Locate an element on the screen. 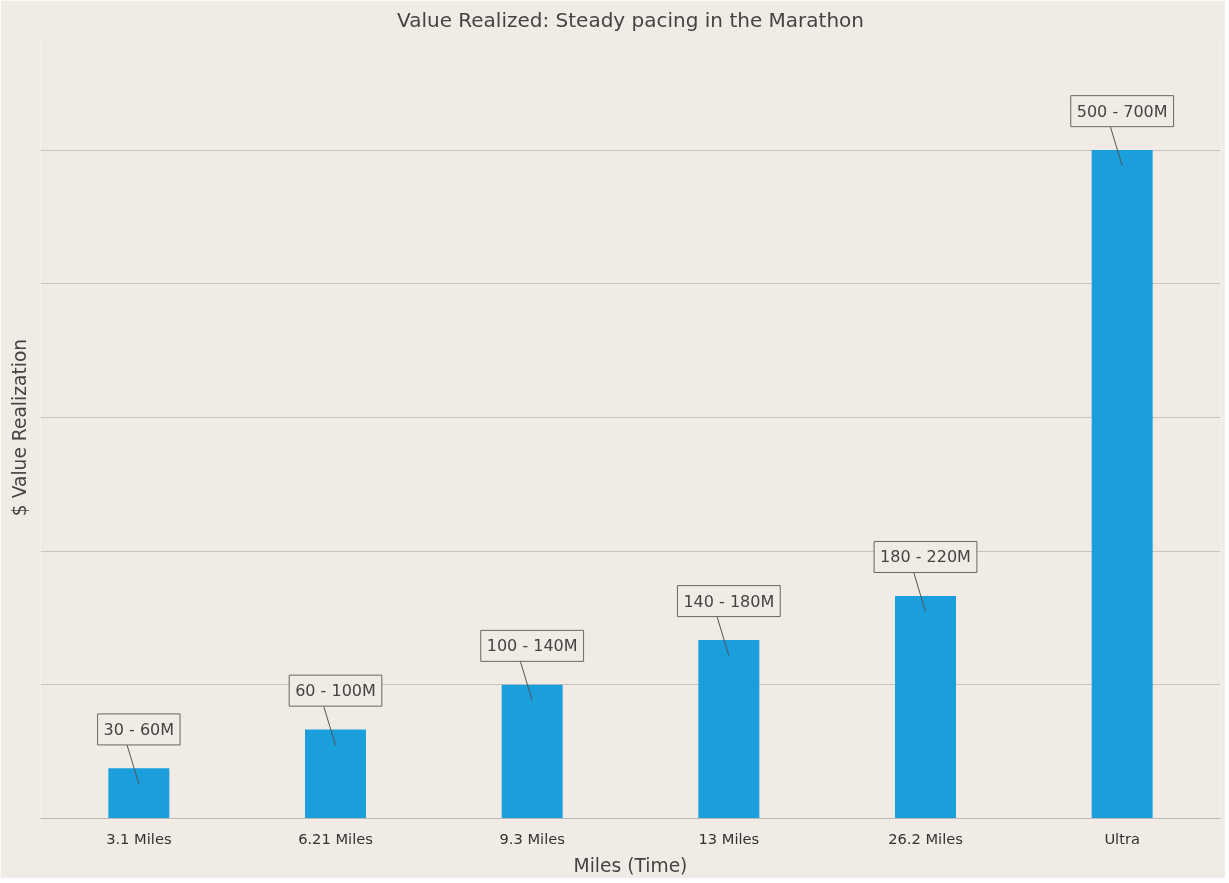  annotation: 60 - 100M is located at coordinates (335, 691).